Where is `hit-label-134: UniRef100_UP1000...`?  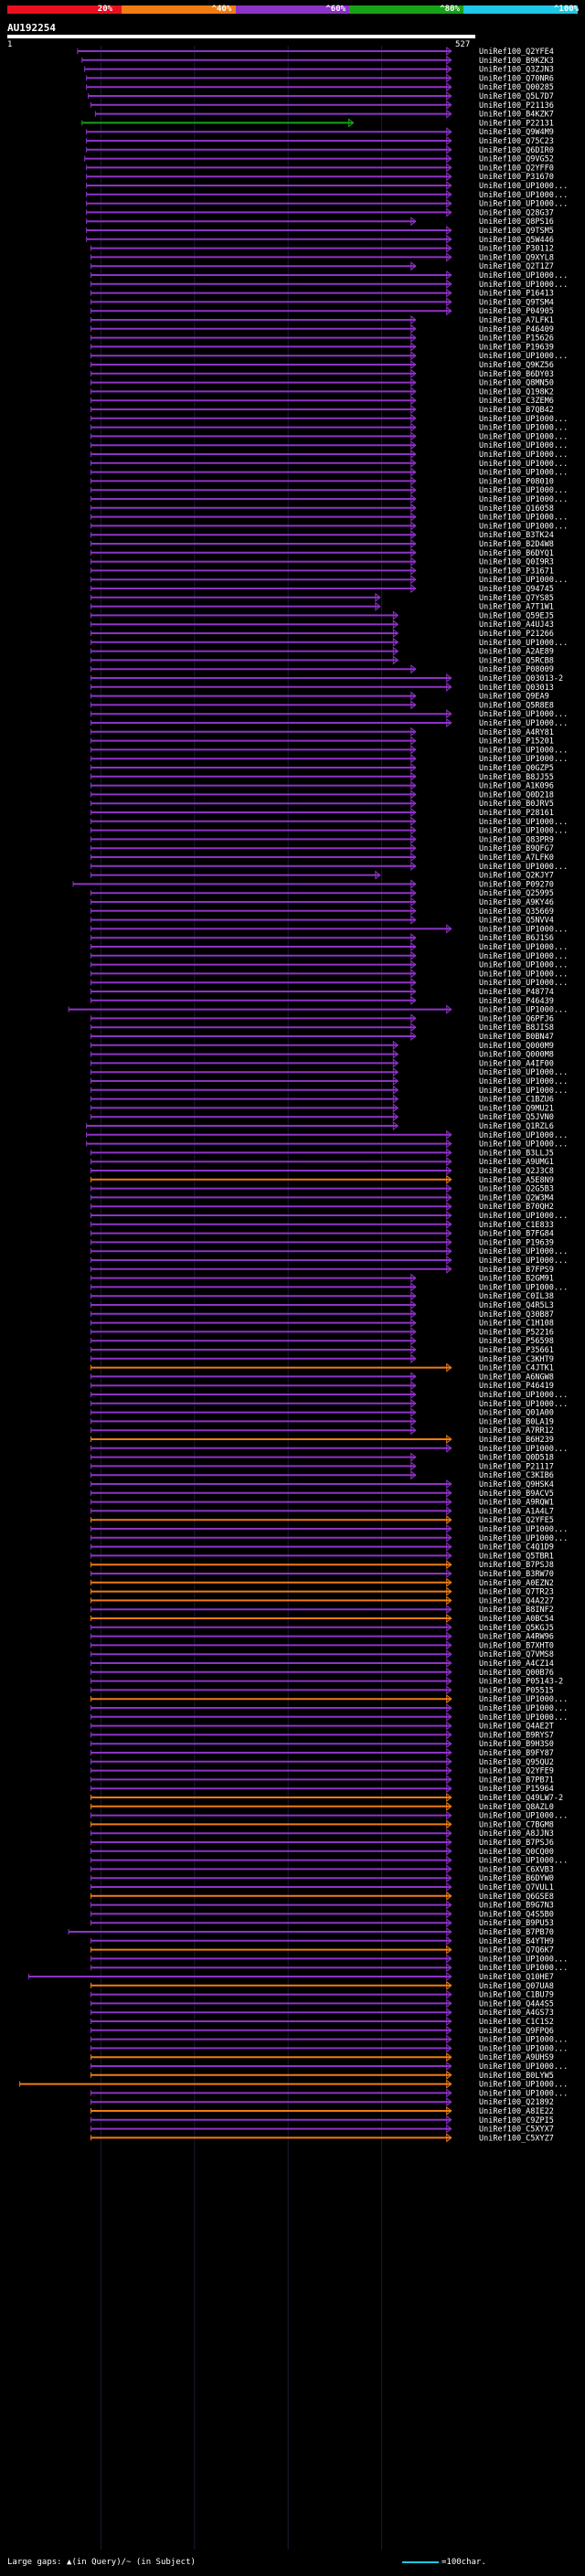
hit-label-134: UniRef100_UP1000... is located at coordinates (523, 1251).